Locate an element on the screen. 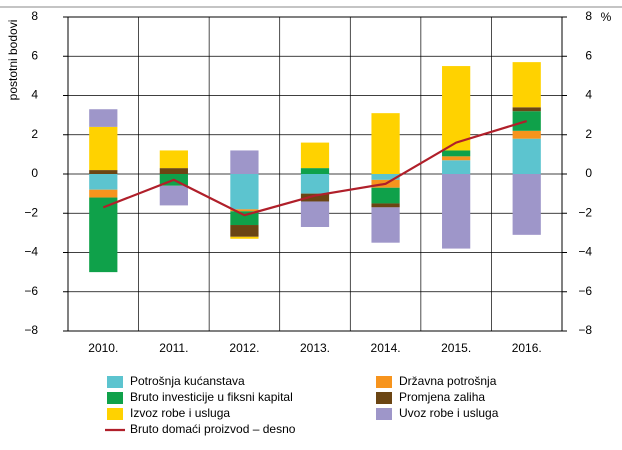 The image size is (622, 450). y-axis-label: postotni bodovi is located at coordinates (13, 60).